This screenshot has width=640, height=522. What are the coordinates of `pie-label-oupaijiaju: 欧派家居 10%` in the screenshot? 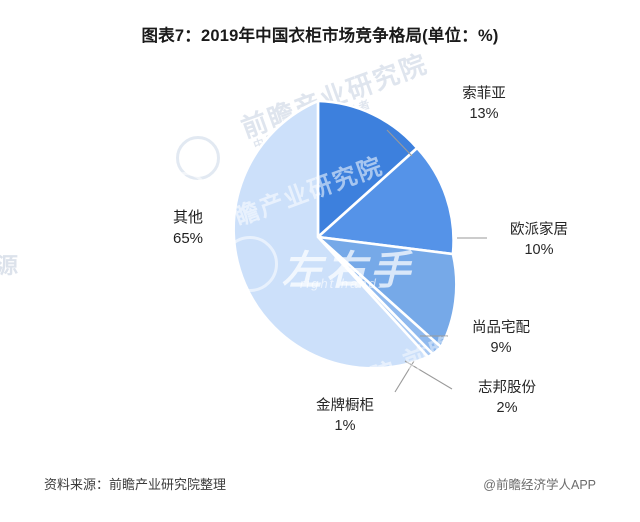 It's located at (539, 240).